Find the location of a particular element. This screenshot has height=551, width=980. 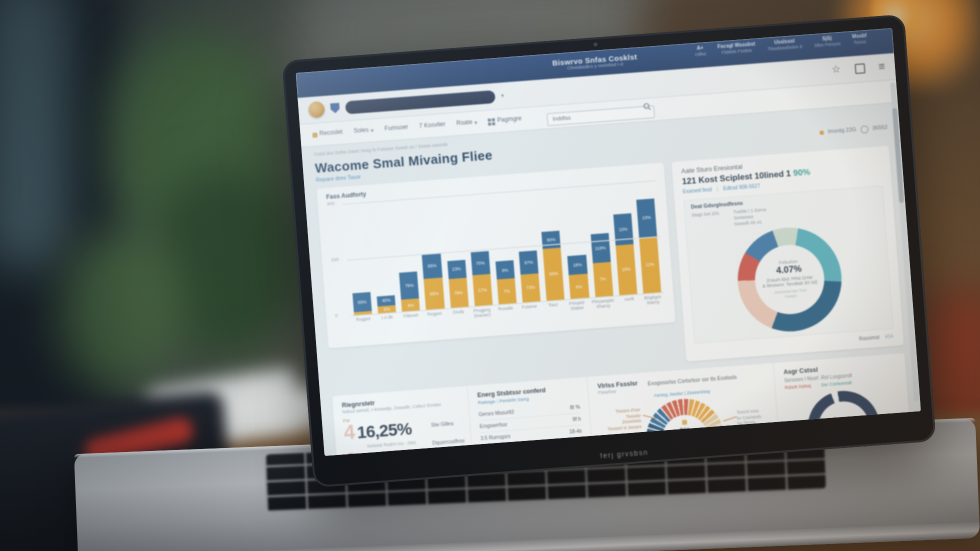

bar-segment-top: 79% is located at coordinates (409, 285).